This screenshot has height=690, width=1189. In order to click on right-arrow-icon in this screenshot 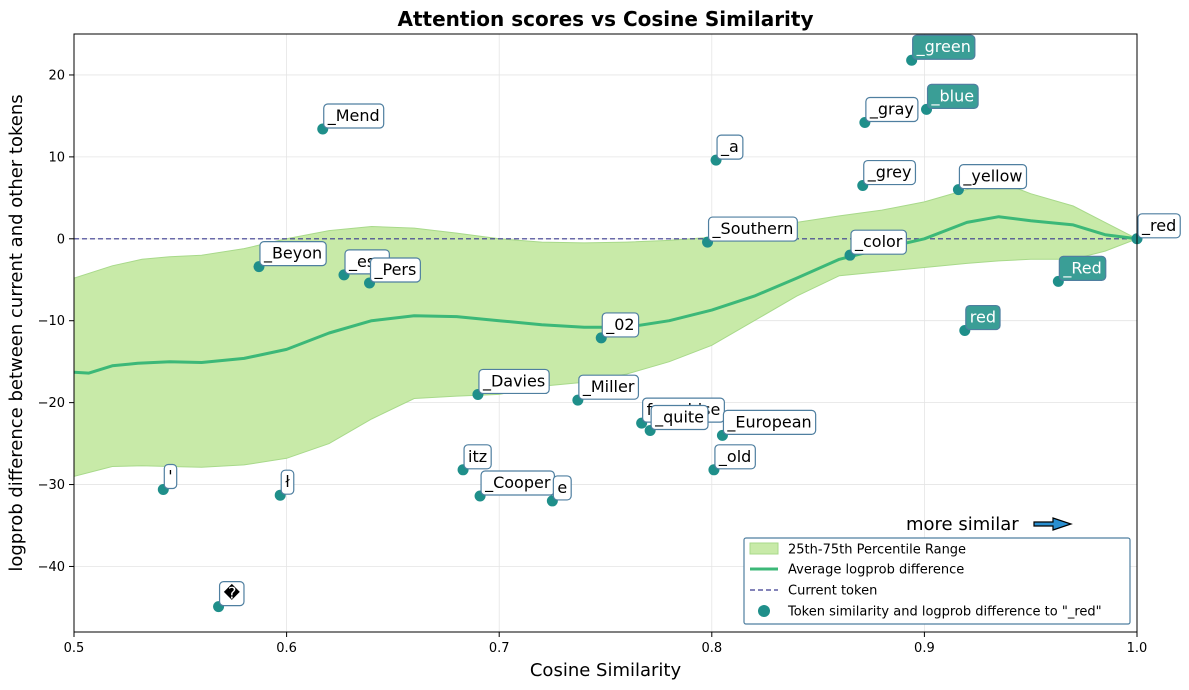, I will do `click(1053, 524)`.